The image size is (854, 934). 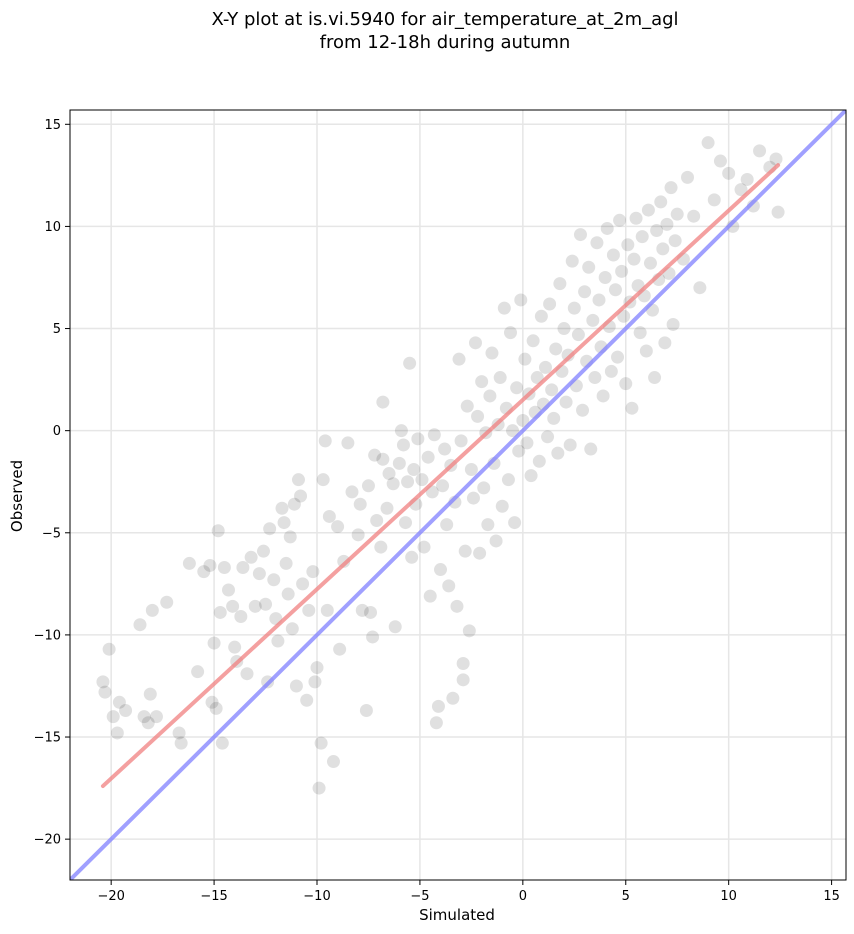 I want to click on x-tick-label: −15, so click(x=213, y=896).